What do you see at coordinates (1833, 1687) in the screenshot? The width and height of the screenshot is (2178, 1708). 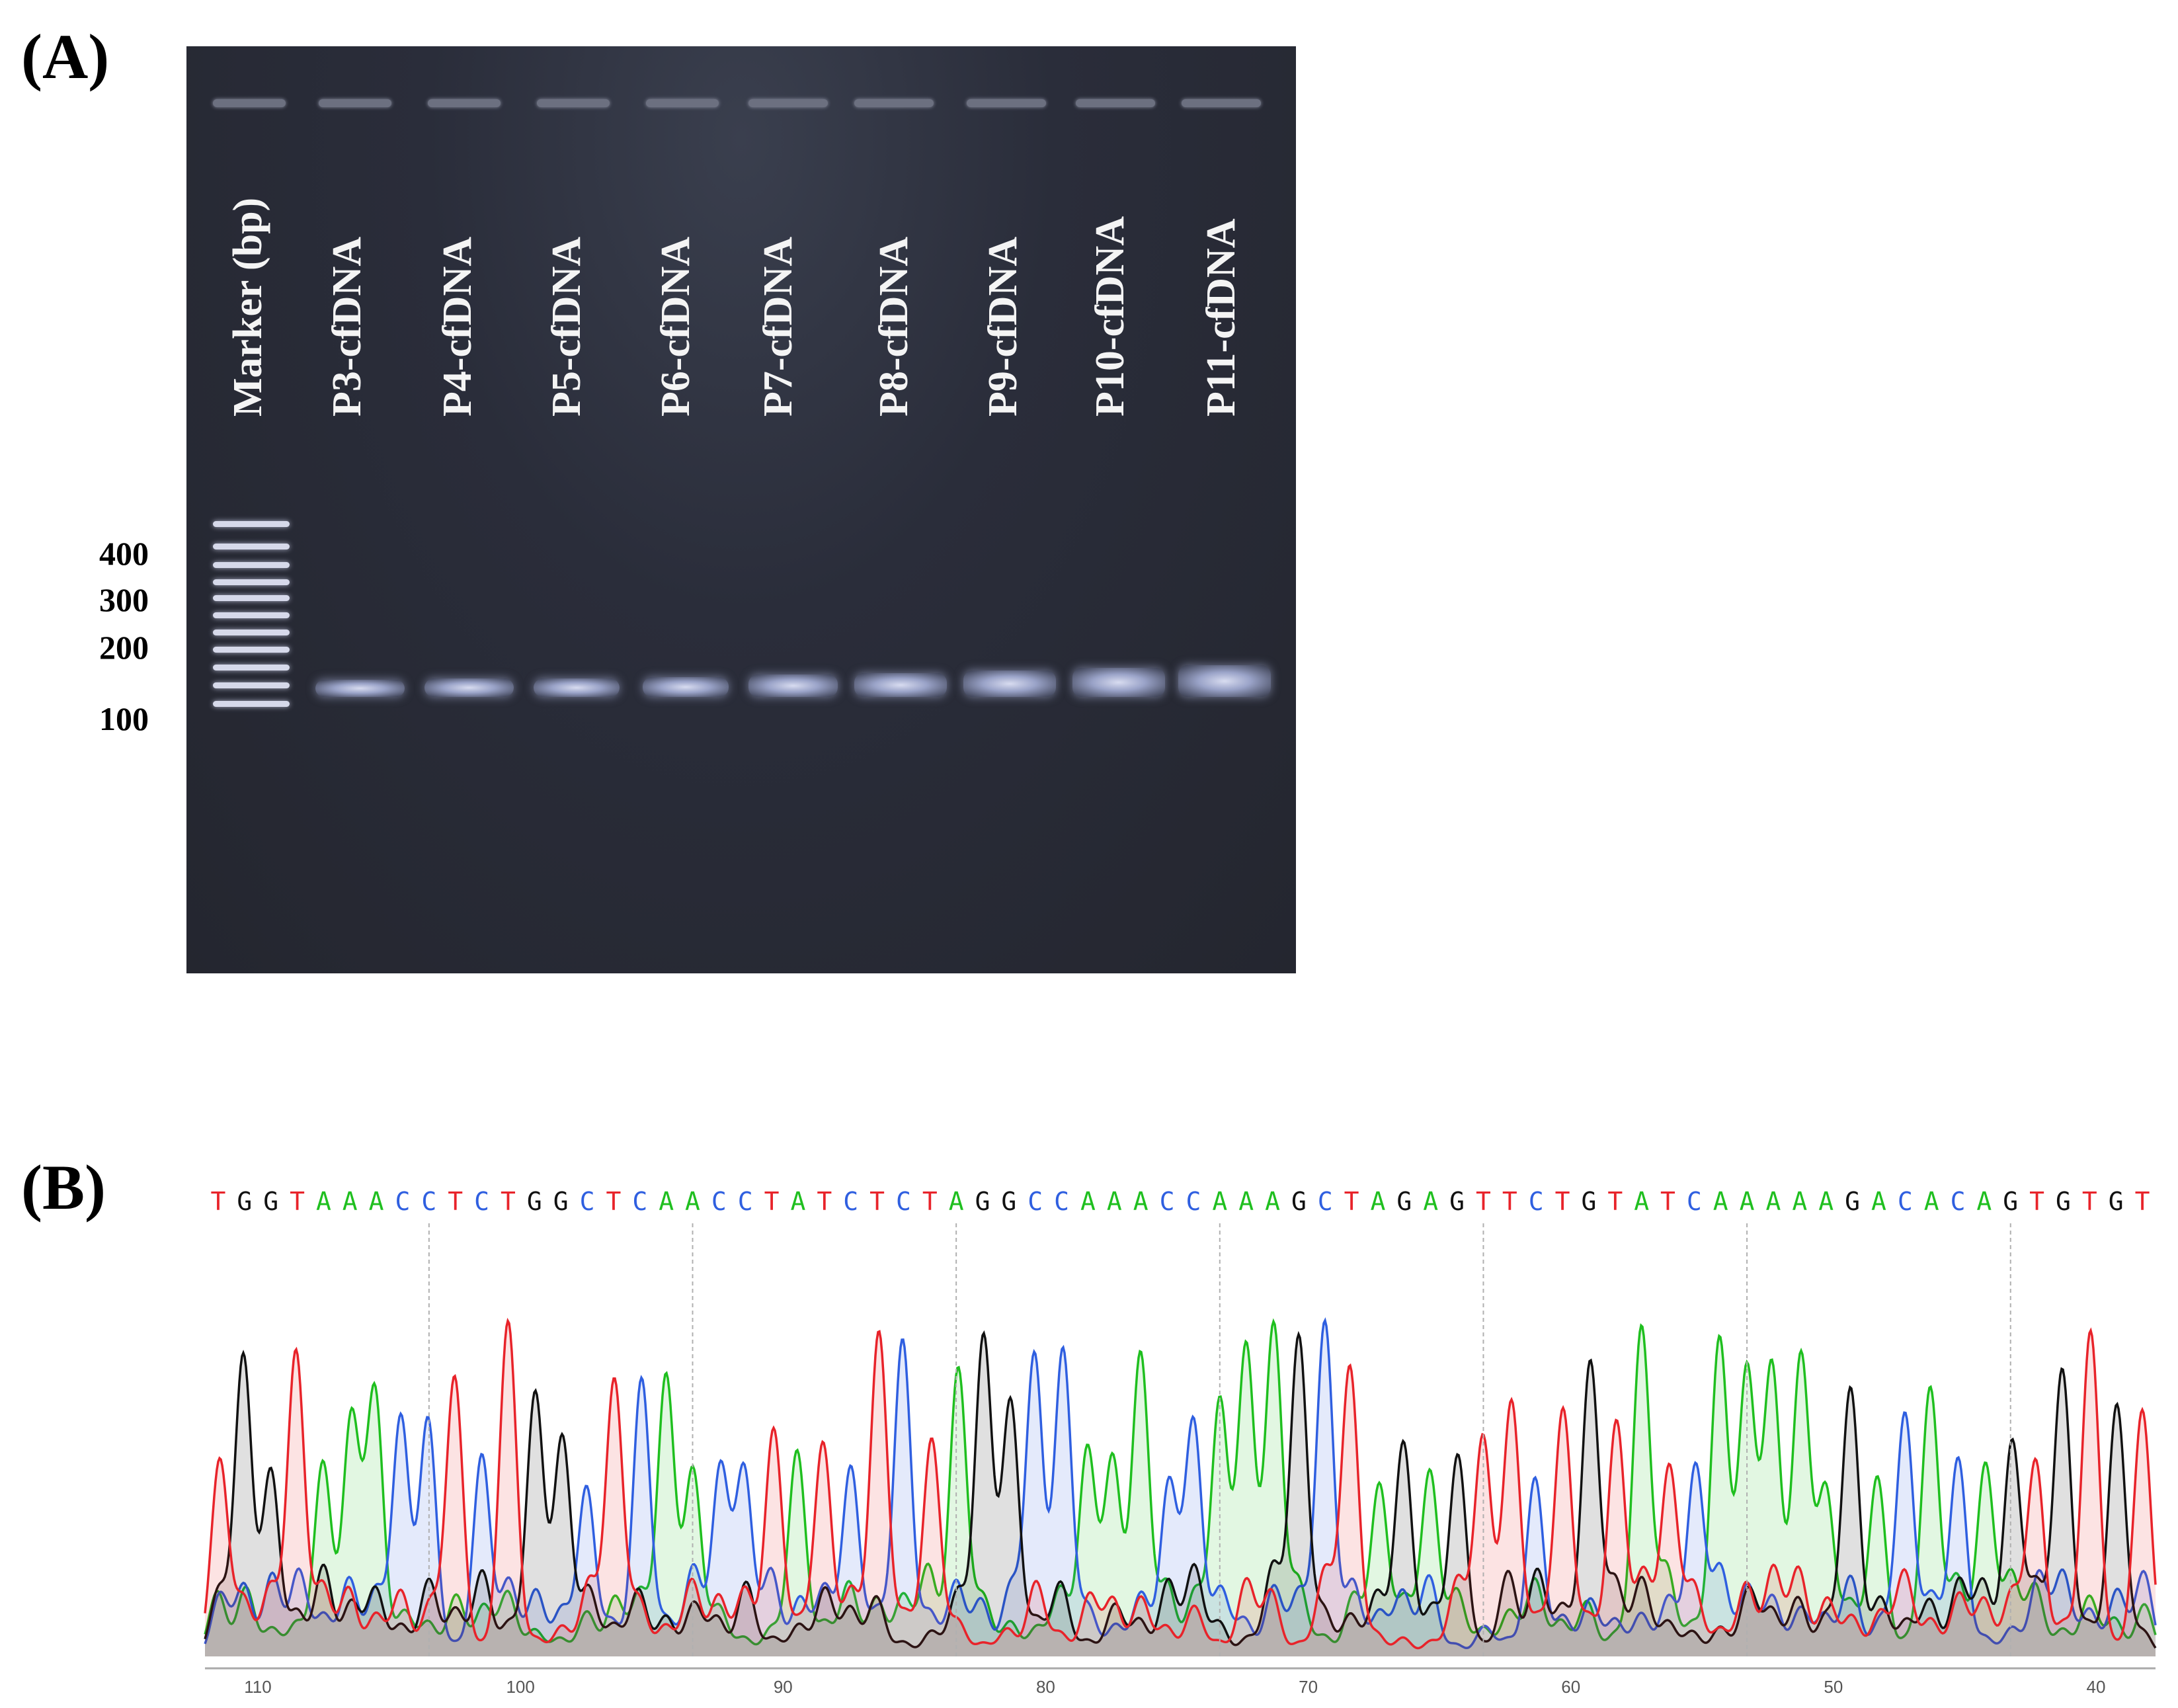 I see `position-label: 50` at bounding box center [1833, 1687].